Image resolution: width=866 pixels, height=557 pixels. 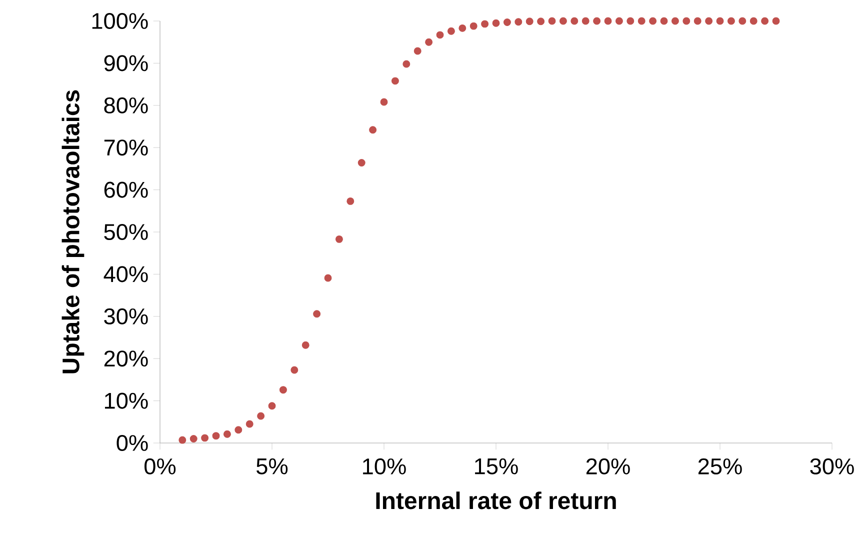 What do you see at coordinates (126, 274) in the screenshot?
I see `y-tick-label: 40%` at bounding box center [126, 274].